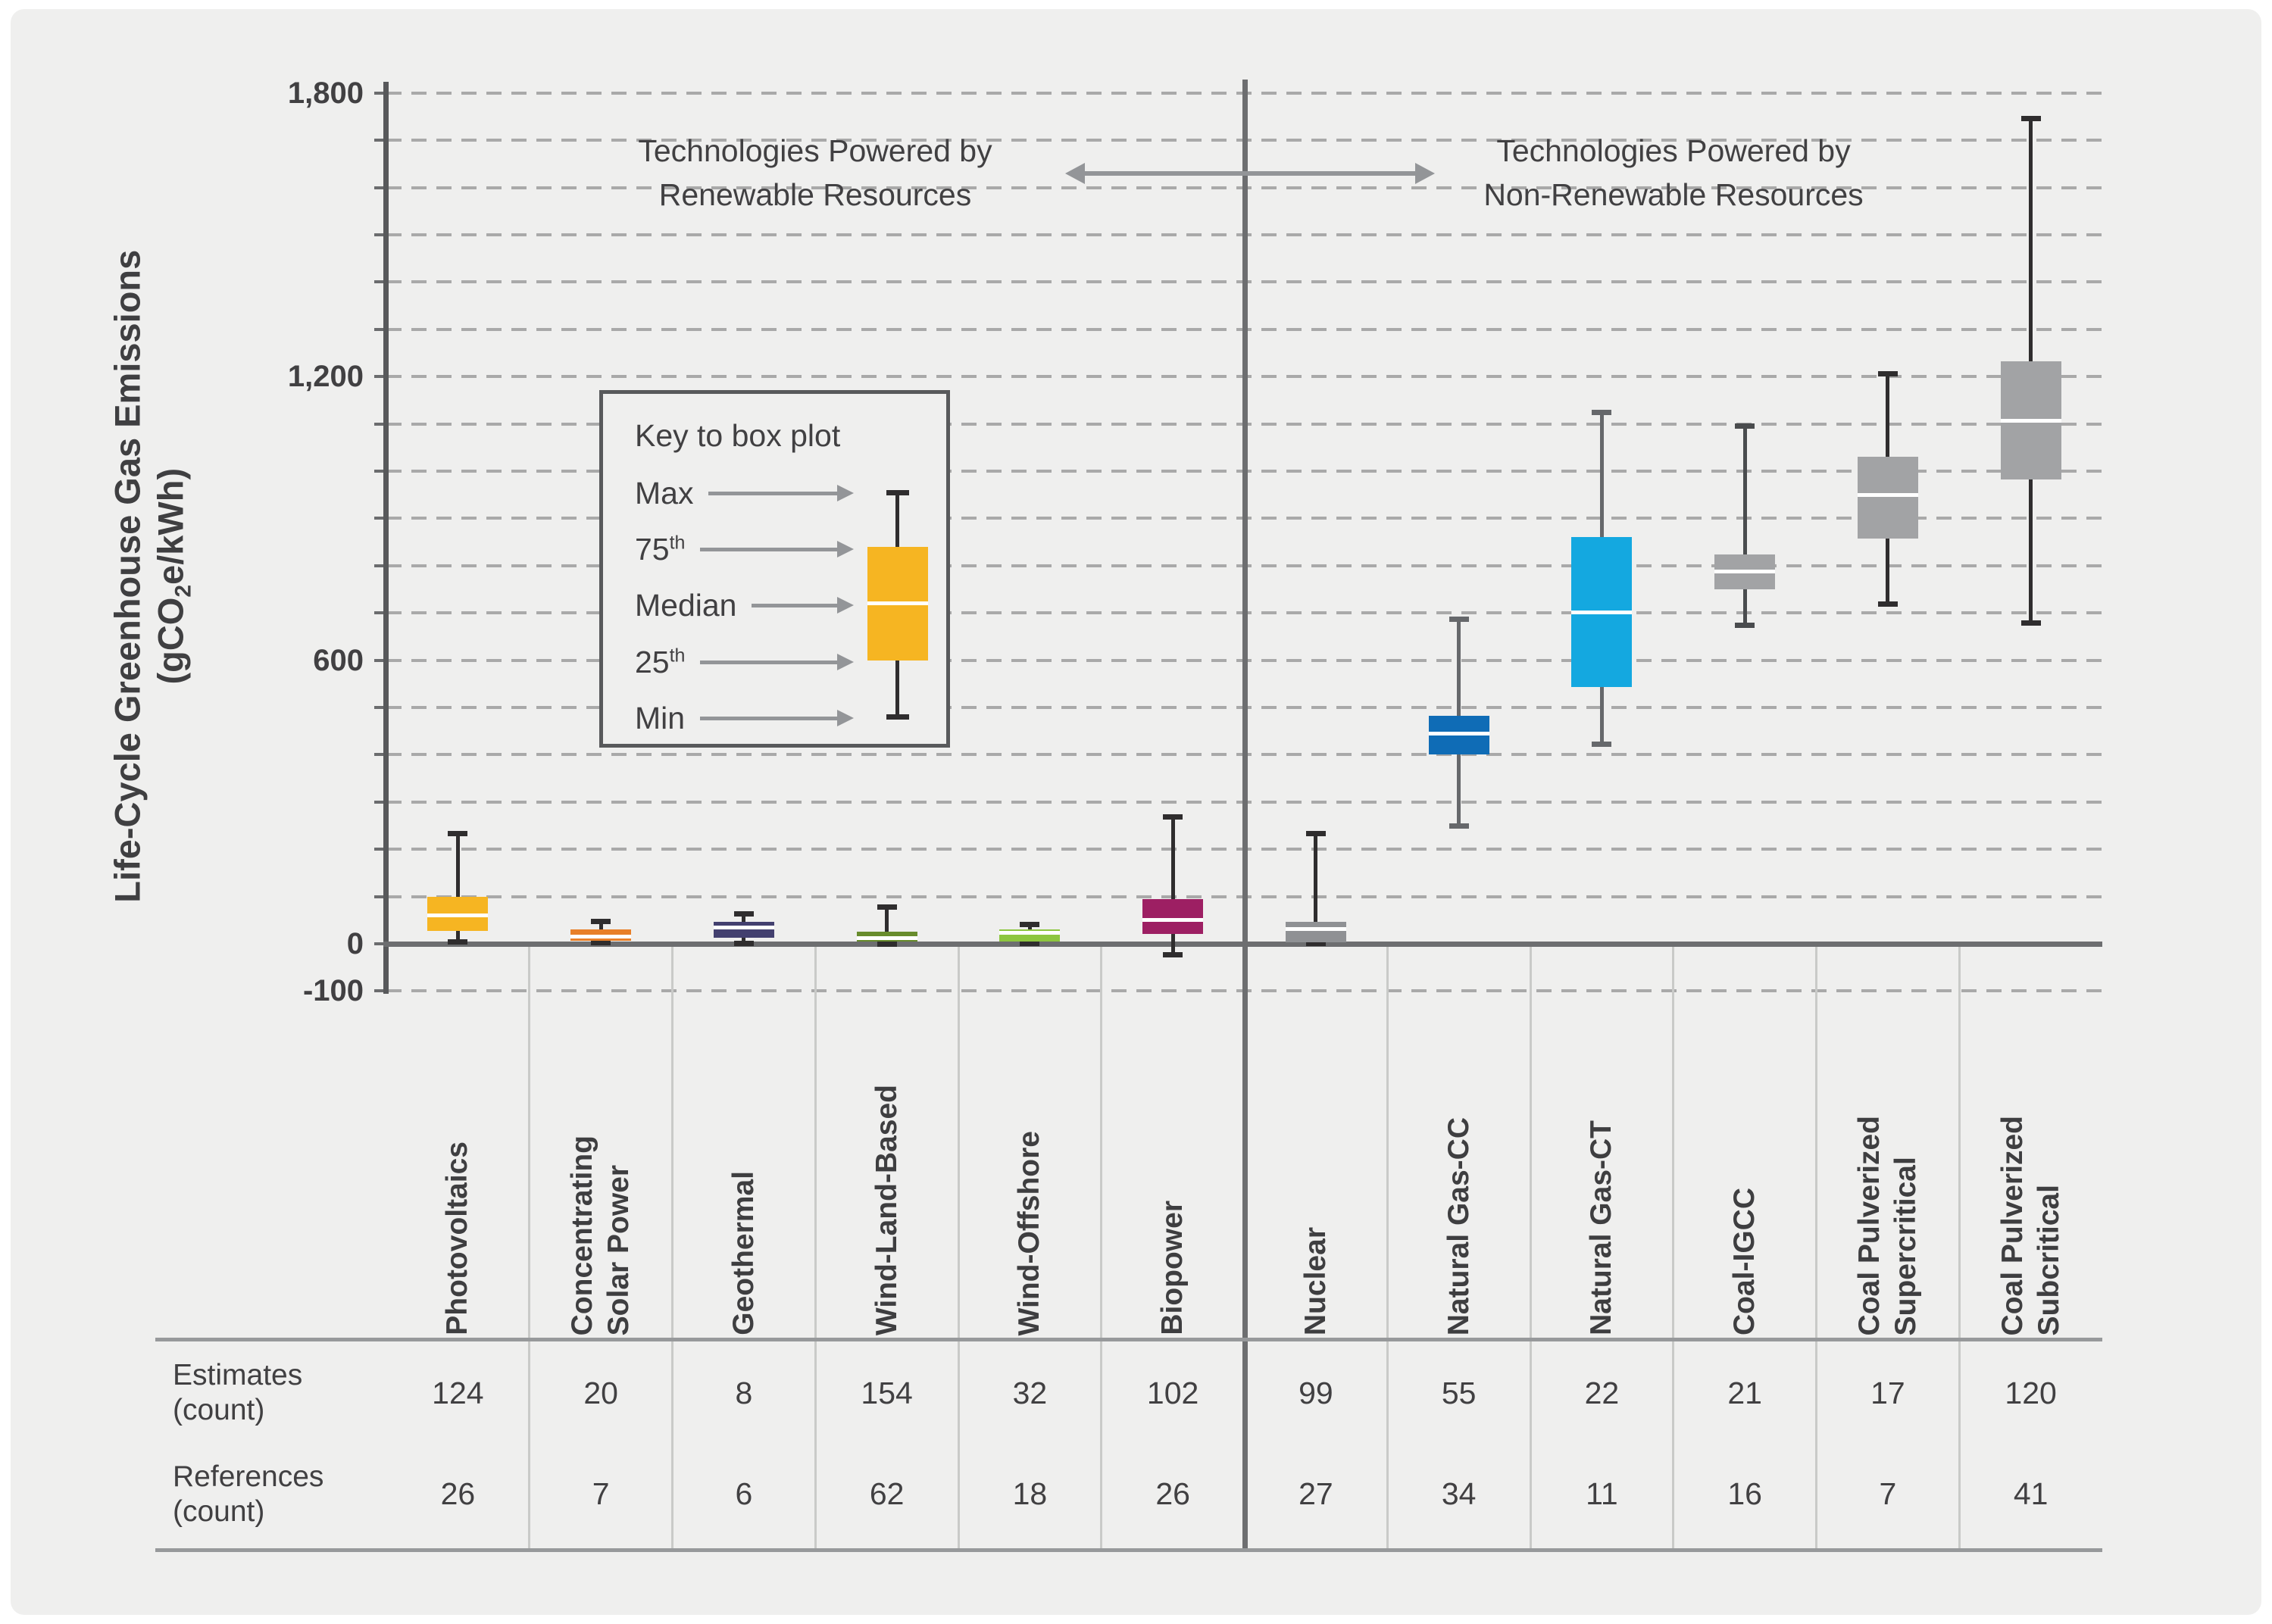 The width and height of the screenshot is (2272, 1624). I want to click on category-label-wrap-coal-pulverized-supercritical: Coal Pulverized Supercritical, so click(1888, 1165).